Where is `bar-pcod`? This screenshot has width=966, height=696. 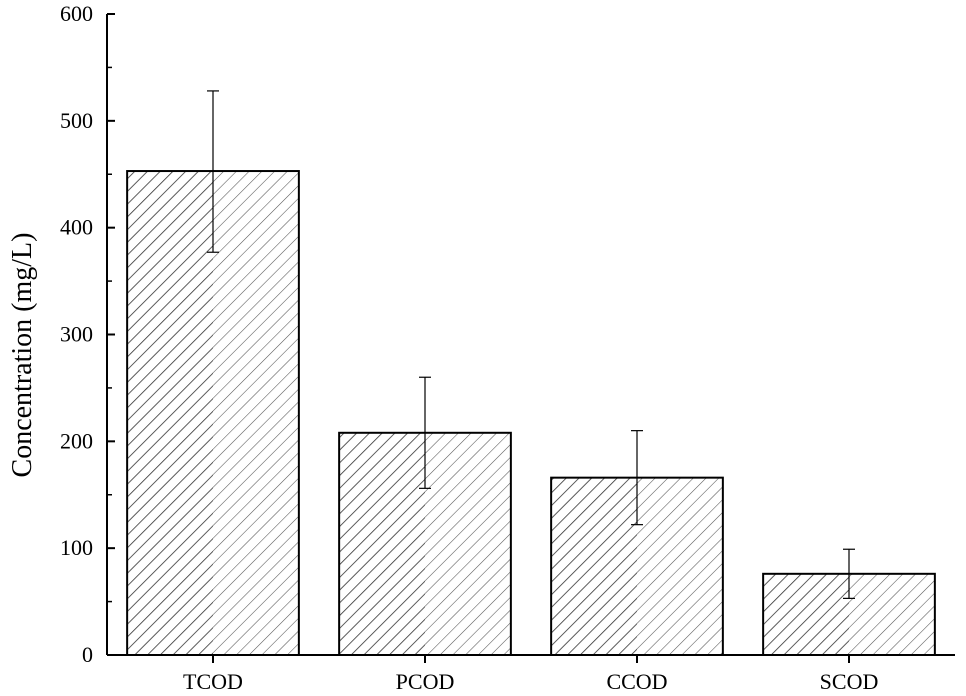 bar-pcod is located at coordinates (425, 543).